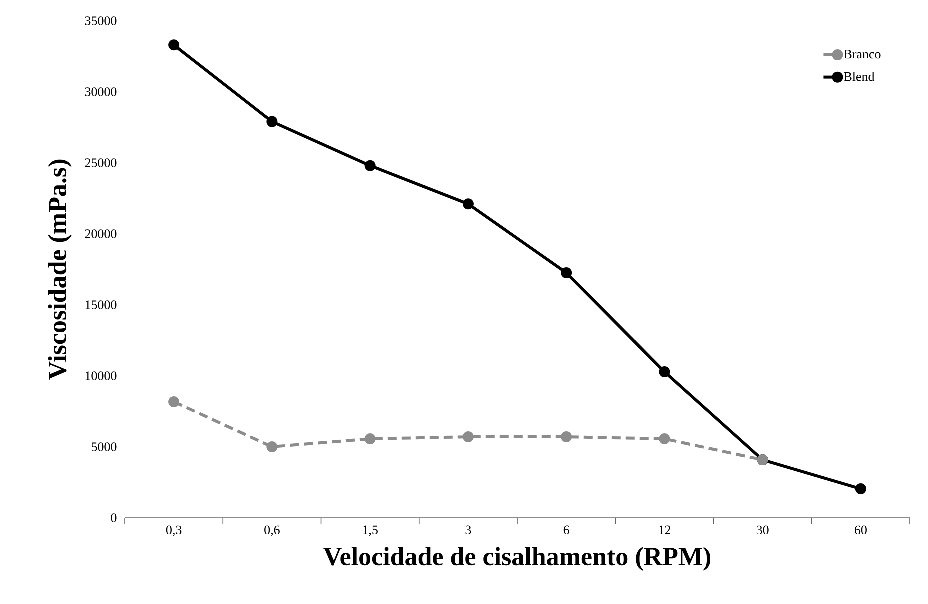 The height and width of the screenshot is (604, 928). I want to click on x-tick-label: 30, so click(762, 530).